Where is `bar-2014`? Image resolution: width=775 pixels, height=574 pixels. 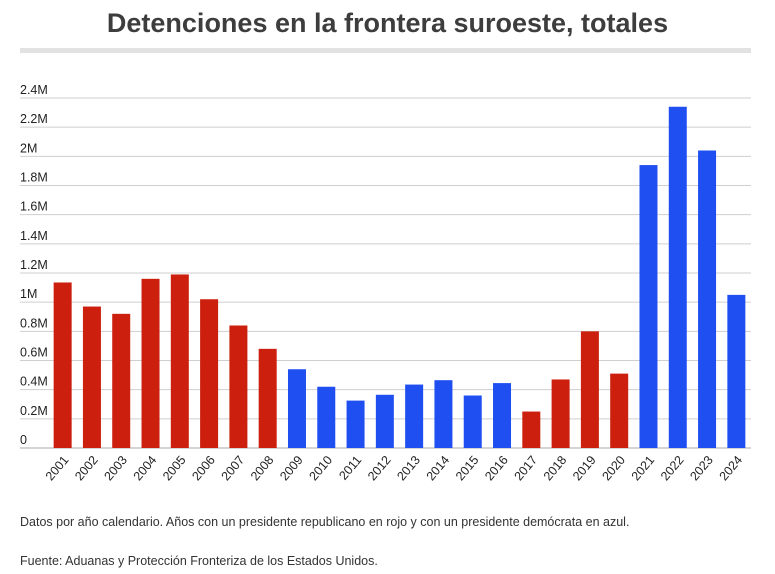 bar-2014 is located at coordinates (443, 414).